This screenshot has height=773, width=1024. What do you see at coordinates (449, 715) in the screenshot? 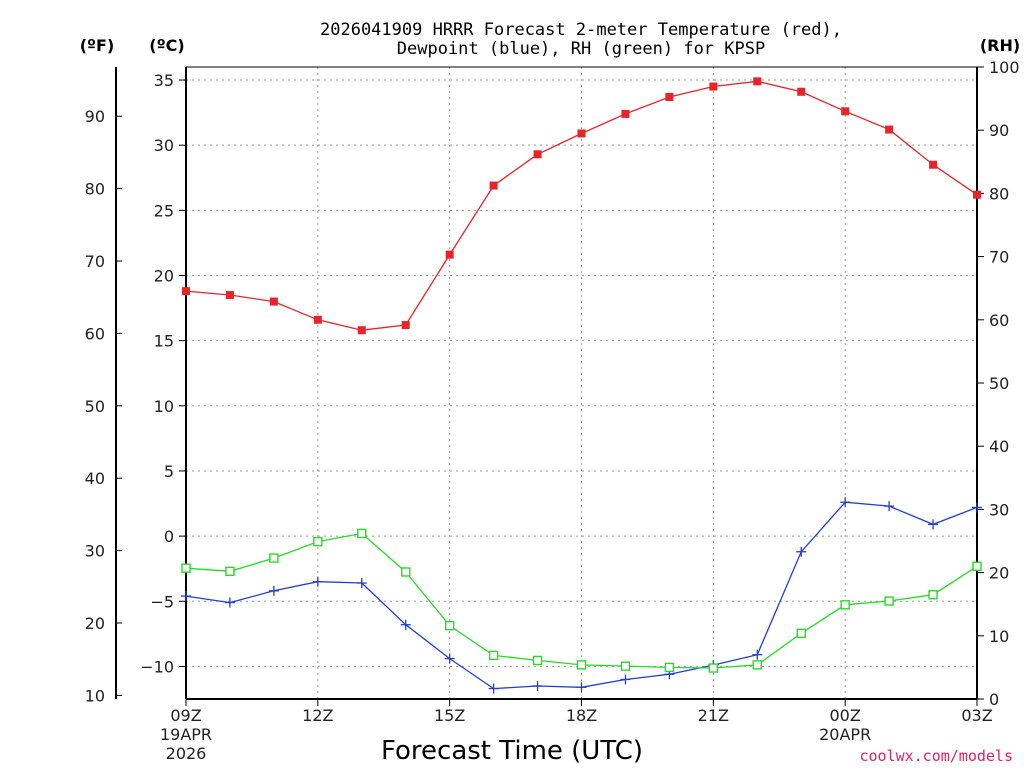
I see `x-tick-label: 15Z` at bounding box center [449, 715].